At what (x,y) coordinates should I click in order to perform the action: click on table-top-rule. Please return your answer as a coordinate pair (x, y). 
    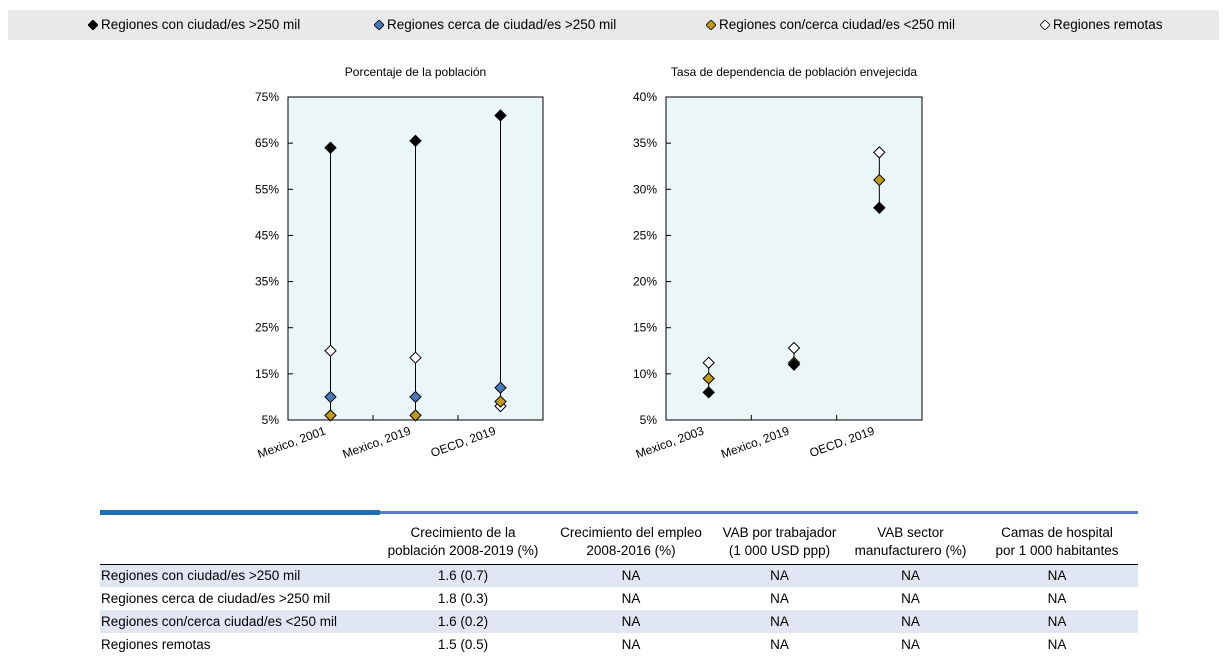
    Looking at the image, I should click on (619, 512).